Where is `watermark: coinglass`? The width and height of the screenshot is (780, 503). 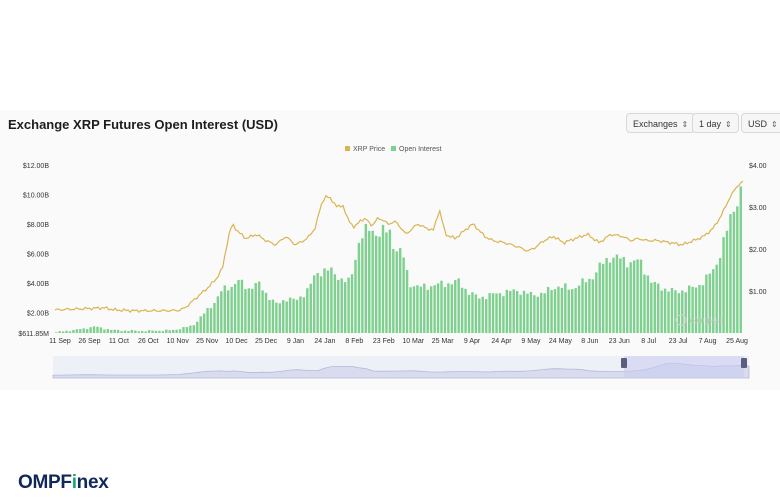
watermark: coinglass is located at coordinates (706, 320).